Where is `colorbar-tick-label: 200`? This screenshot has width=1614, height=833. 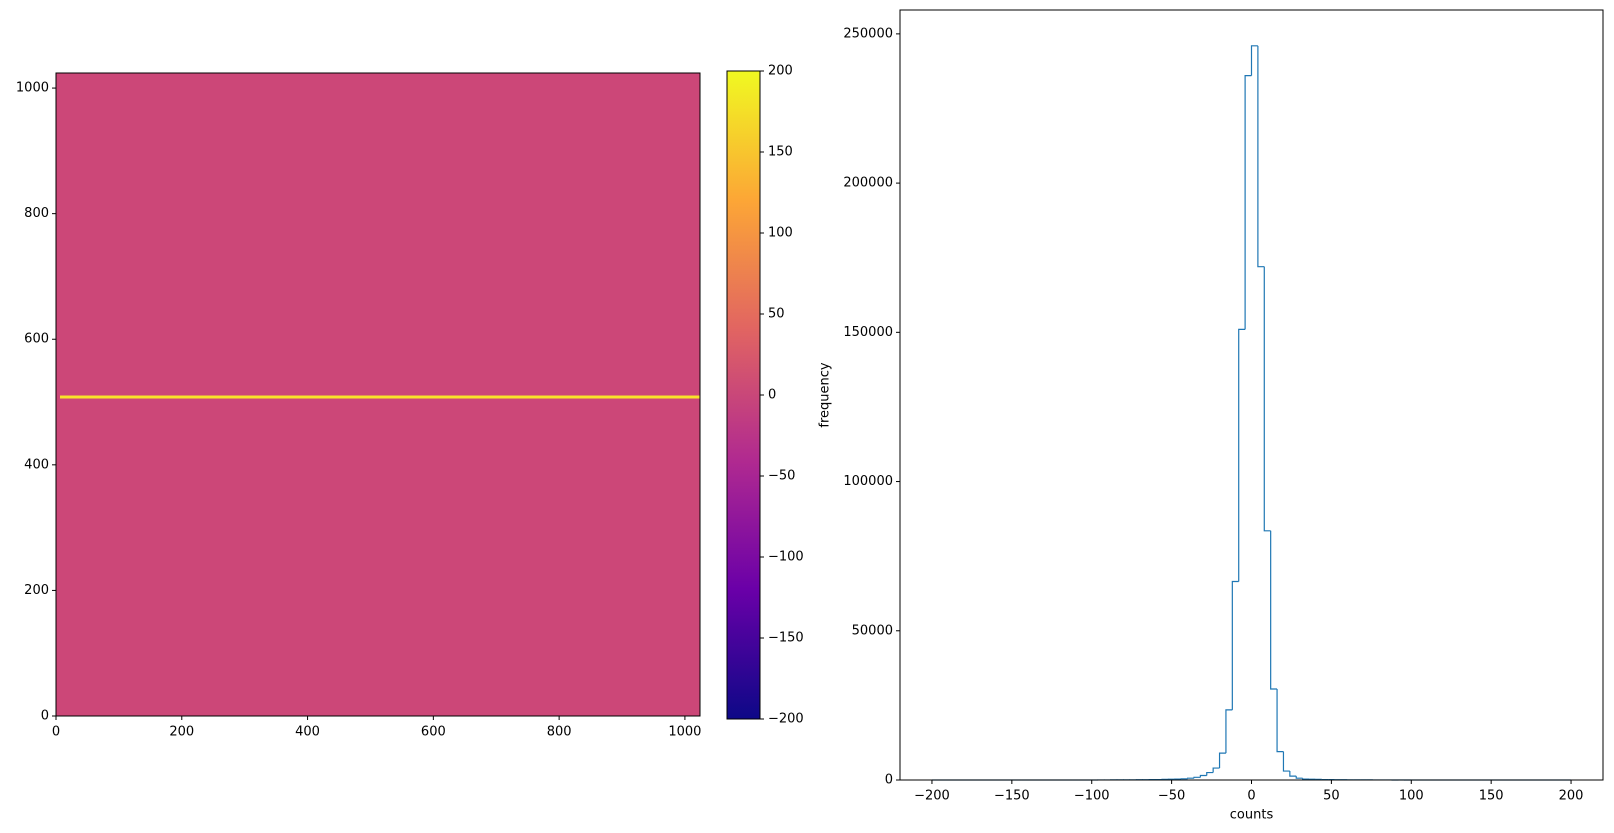 colorbar-tick-label: 200 is located at coordinates (780, 71).